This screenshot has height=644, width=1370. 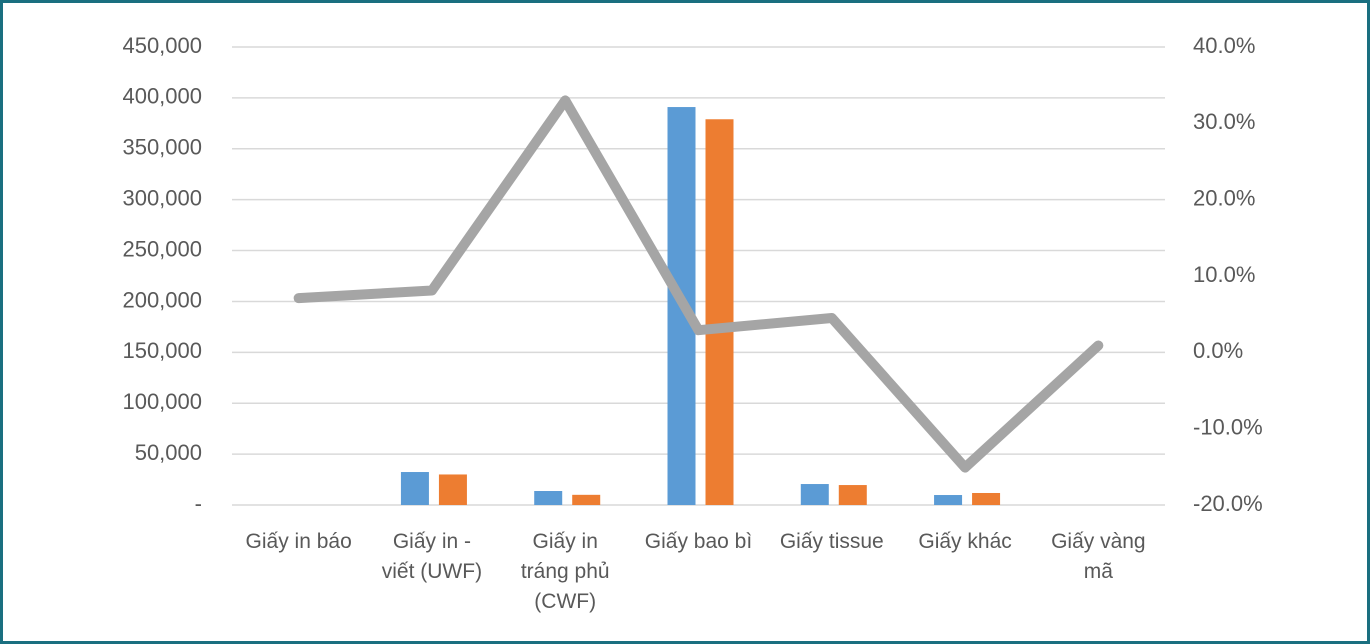 I want to click on y2-tick-label: 20.0%, so click(x=1224, y=197).